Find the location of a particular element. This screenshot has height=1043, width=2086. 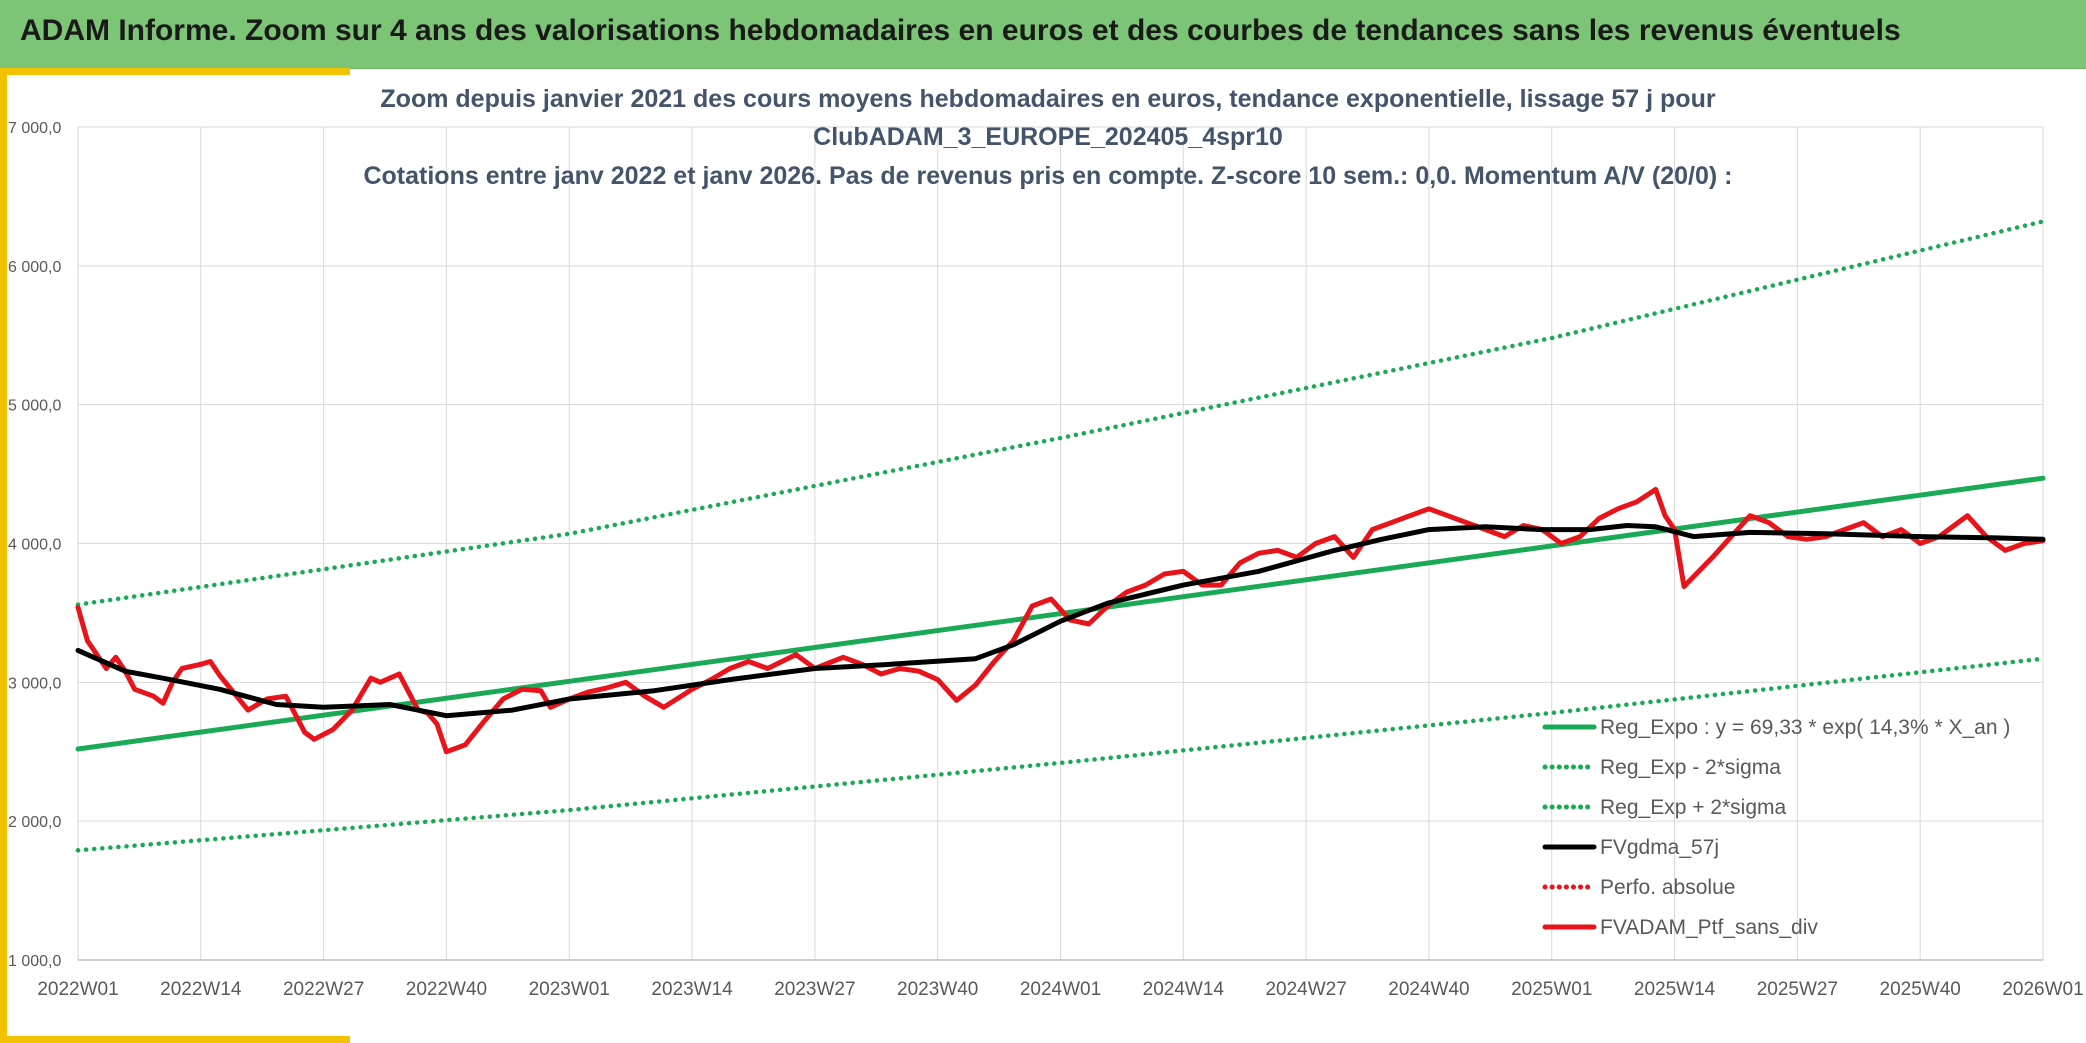

x-tick-label: 2025W14 is located at coordinates (1675, 989).